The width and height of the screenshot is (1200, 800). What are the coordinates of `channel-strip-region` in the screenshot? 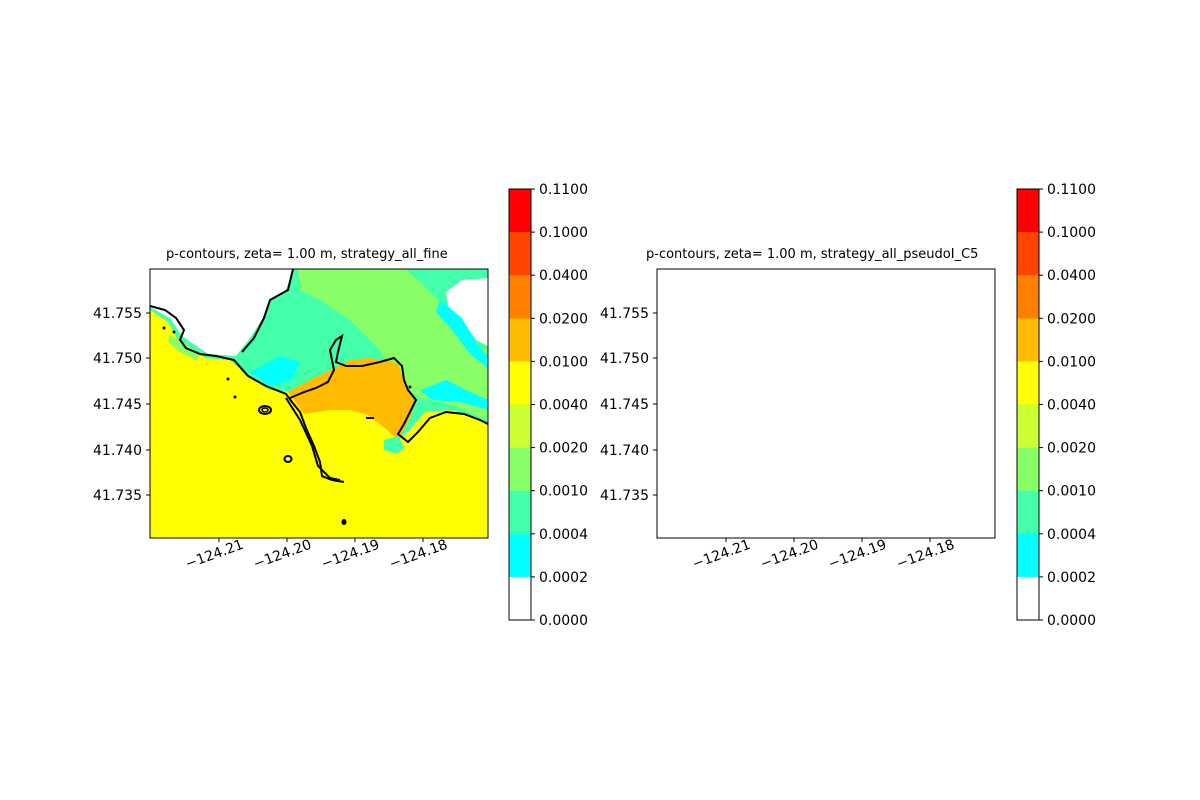 It's located at (691, 347).